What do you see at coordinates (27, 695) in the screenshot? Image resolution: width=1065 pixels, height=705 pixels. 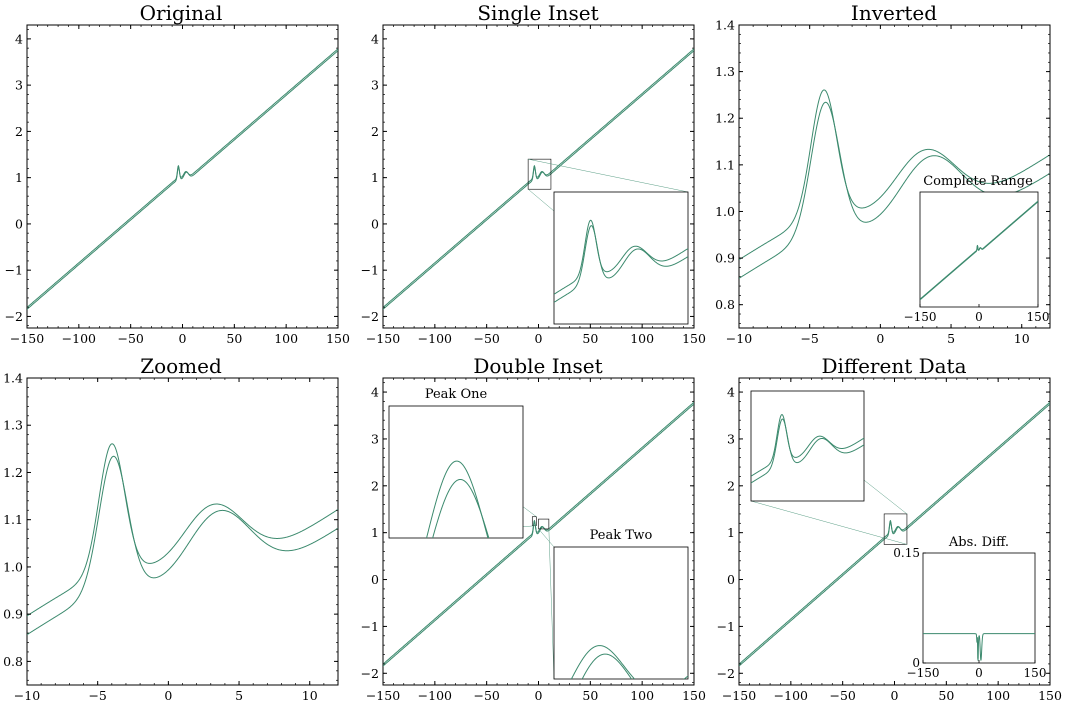 I see `x-tick-label: −10` at bounding box center [27, 695].